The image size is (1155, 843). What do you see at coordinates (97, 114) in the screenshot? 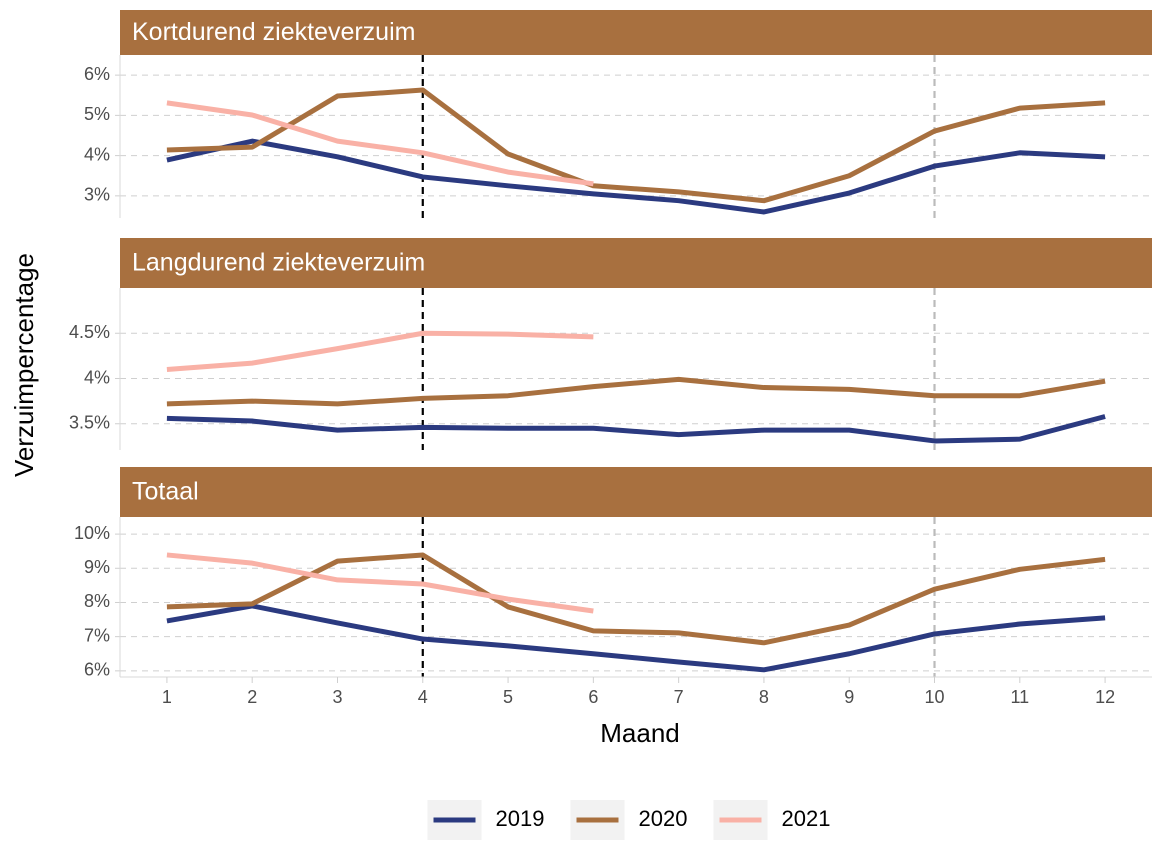
I see `y-tick-label: 5%` at bounding box center [97, 114].